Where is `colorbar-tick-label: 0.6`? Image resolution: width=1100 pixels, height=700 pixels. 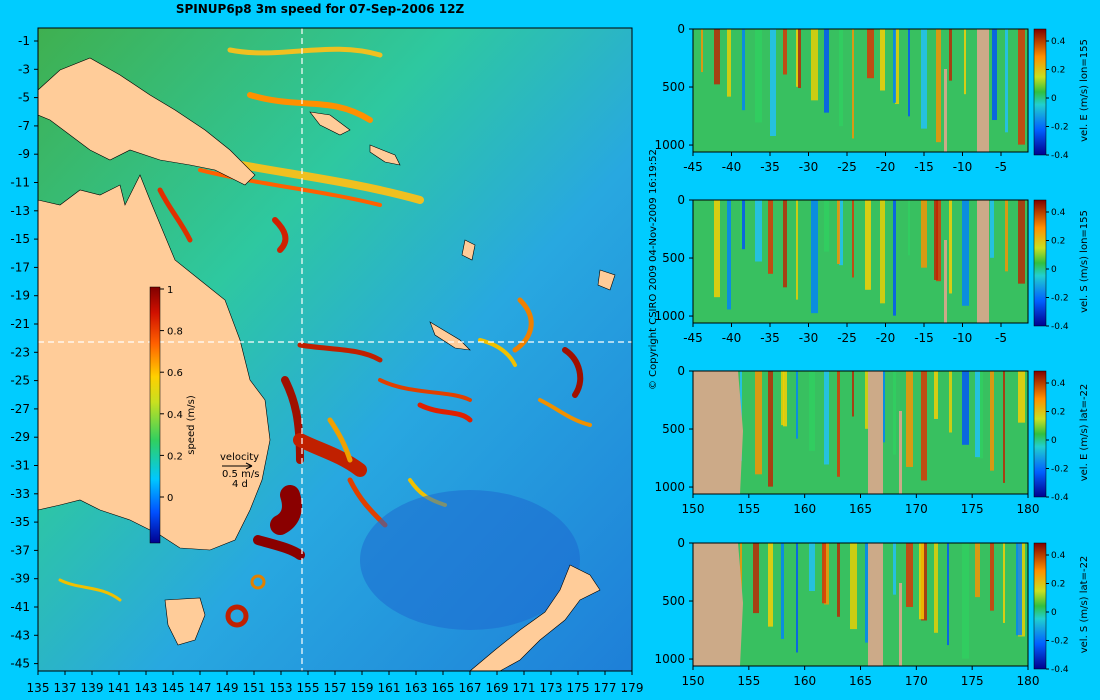
colorbar-tick-label: 0.6 is located at coordinates (175, 373).